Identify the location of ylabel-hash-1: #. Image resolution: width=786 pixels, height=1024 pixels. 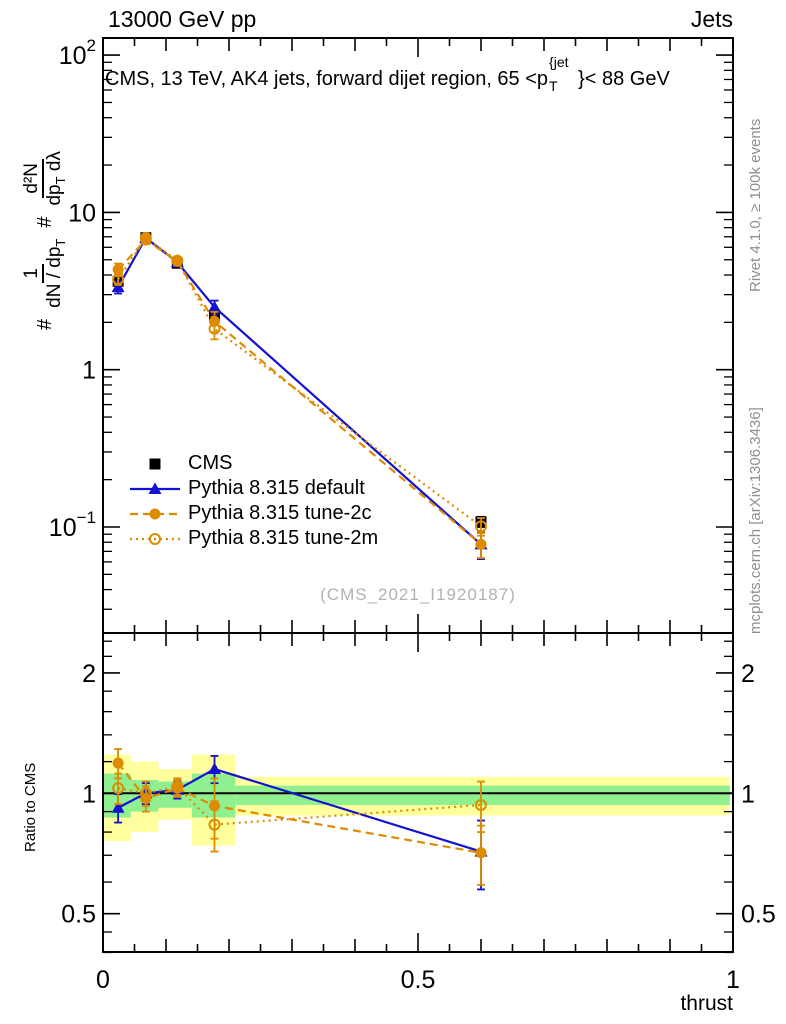
(44, 324).